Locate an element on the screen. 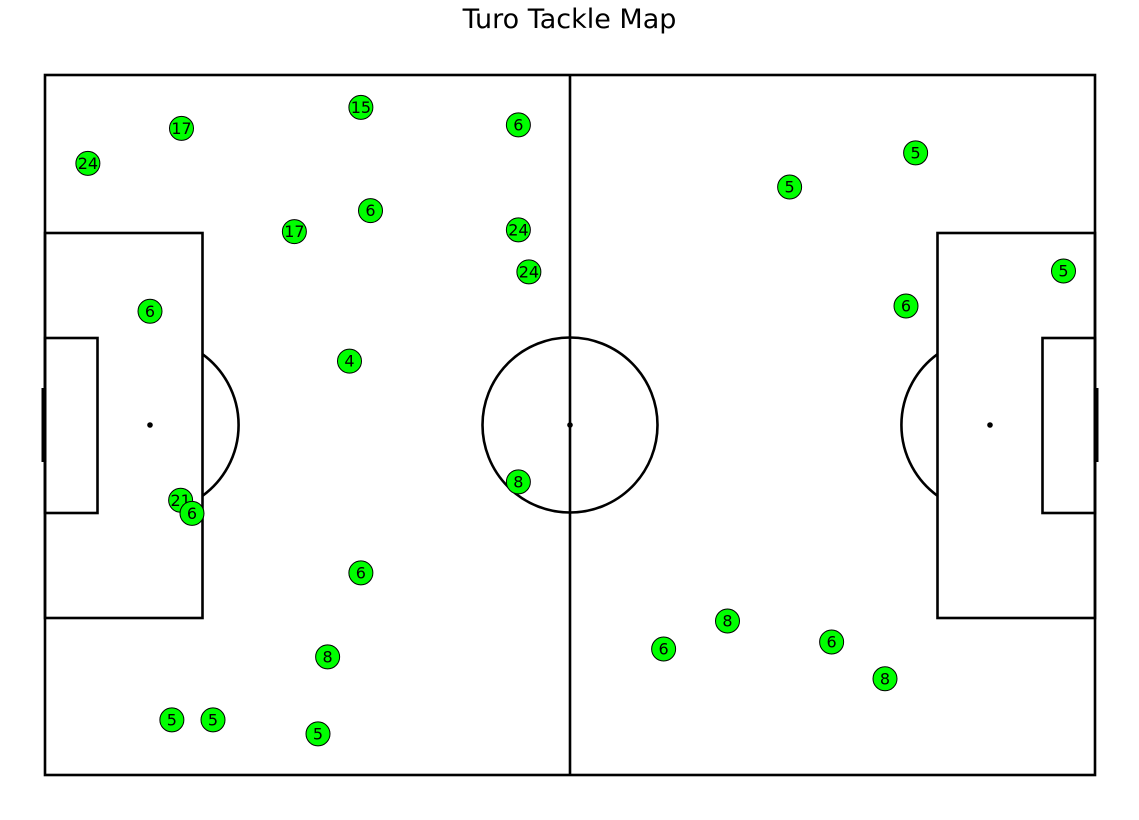 The height and width of the screenshot is (820, 1139). left-penalty-arc is located at coordinates (220, 425).